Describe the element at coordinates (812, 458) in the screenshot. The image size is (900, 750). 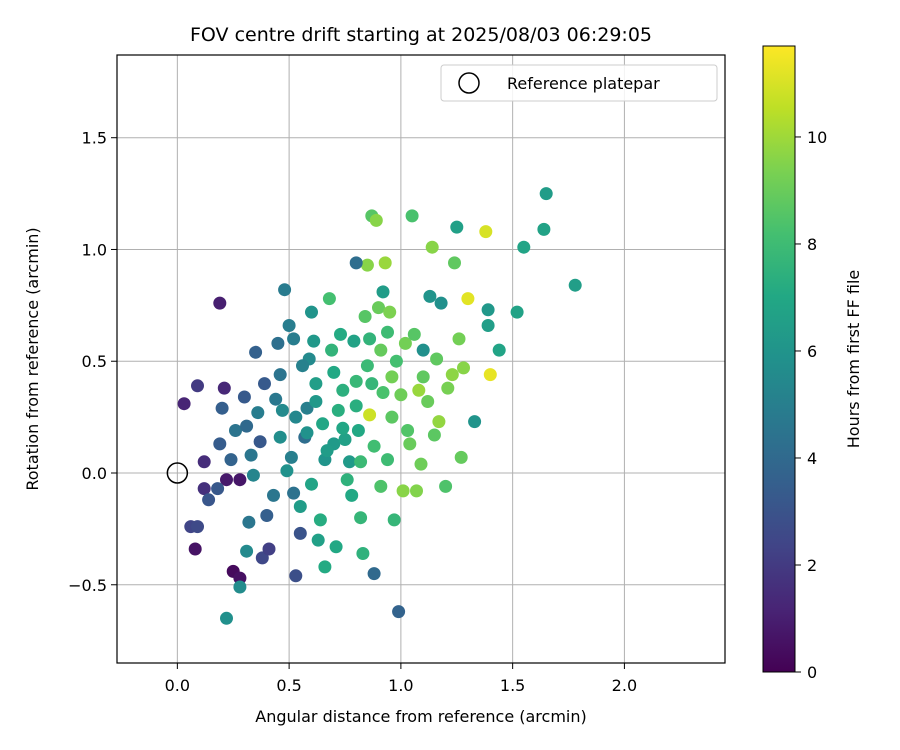
I see `colorbar-tick-label: 4` at that location.